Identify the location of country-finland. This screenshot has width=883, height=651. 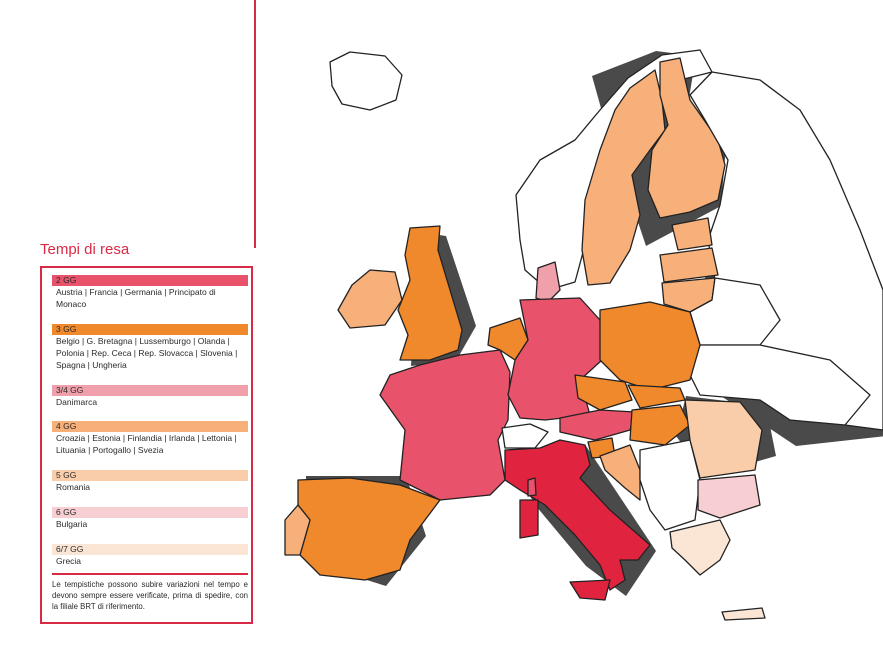
(686, 138).